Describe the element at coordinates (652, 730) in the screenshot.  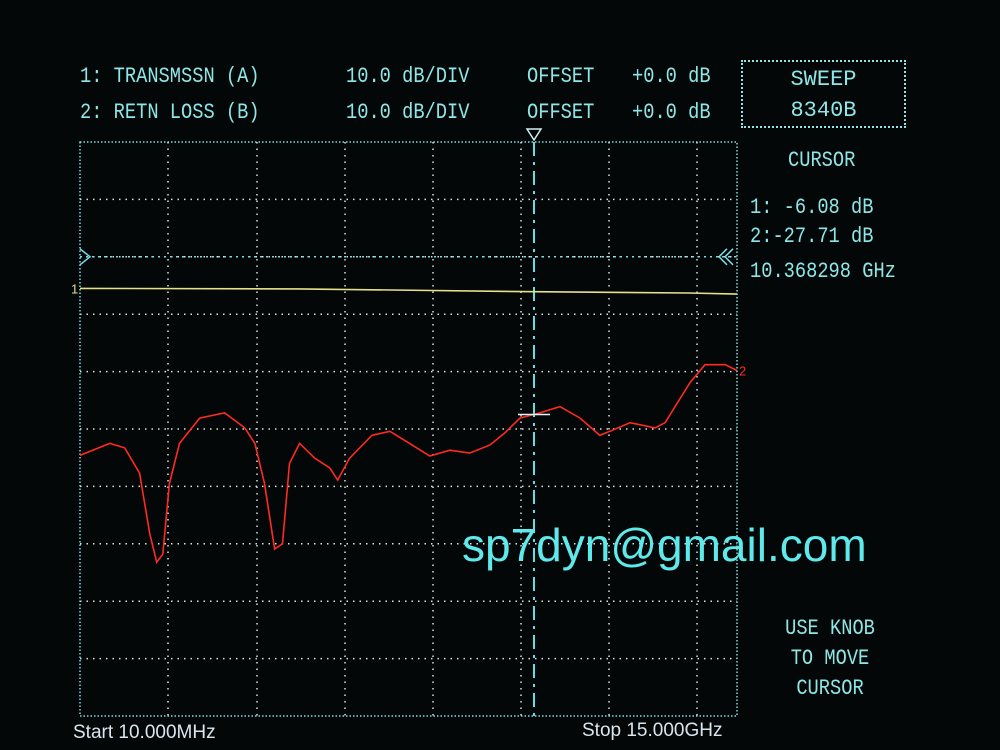
I see `stop-frequency: Stop 15.000GHz` at that location.